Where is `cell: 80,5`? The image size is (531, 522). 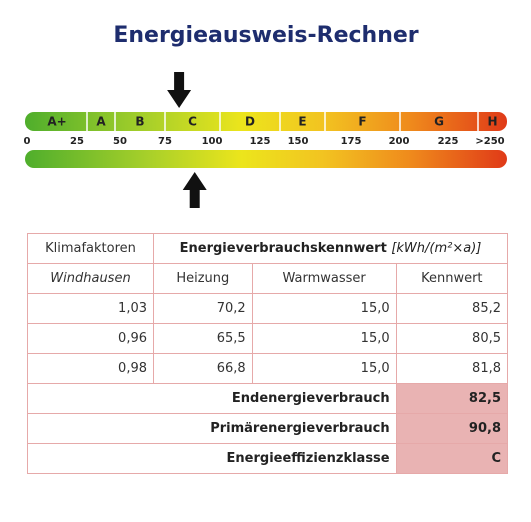
cell: 80,5 is located at coordinates (452, 338).